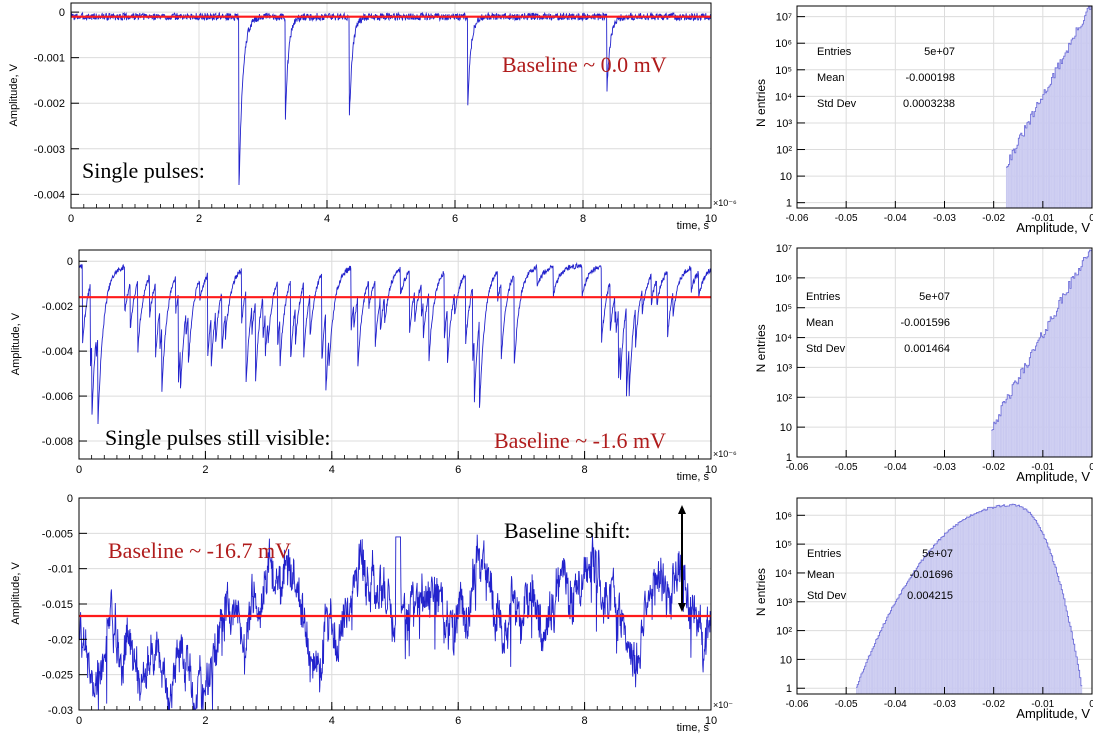 Image resolution: width=1093 pixels, height=740 pixels. Describe the element at coordinates (57, 676) in the screenshot. I see `waveform-3-ytick-label-5: -0.025` at that location.